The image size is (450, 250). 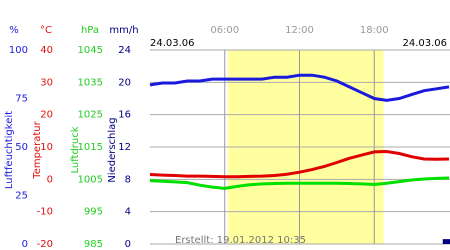 I want to click on y-tick-label: 1045, so click(x=90, y=50).